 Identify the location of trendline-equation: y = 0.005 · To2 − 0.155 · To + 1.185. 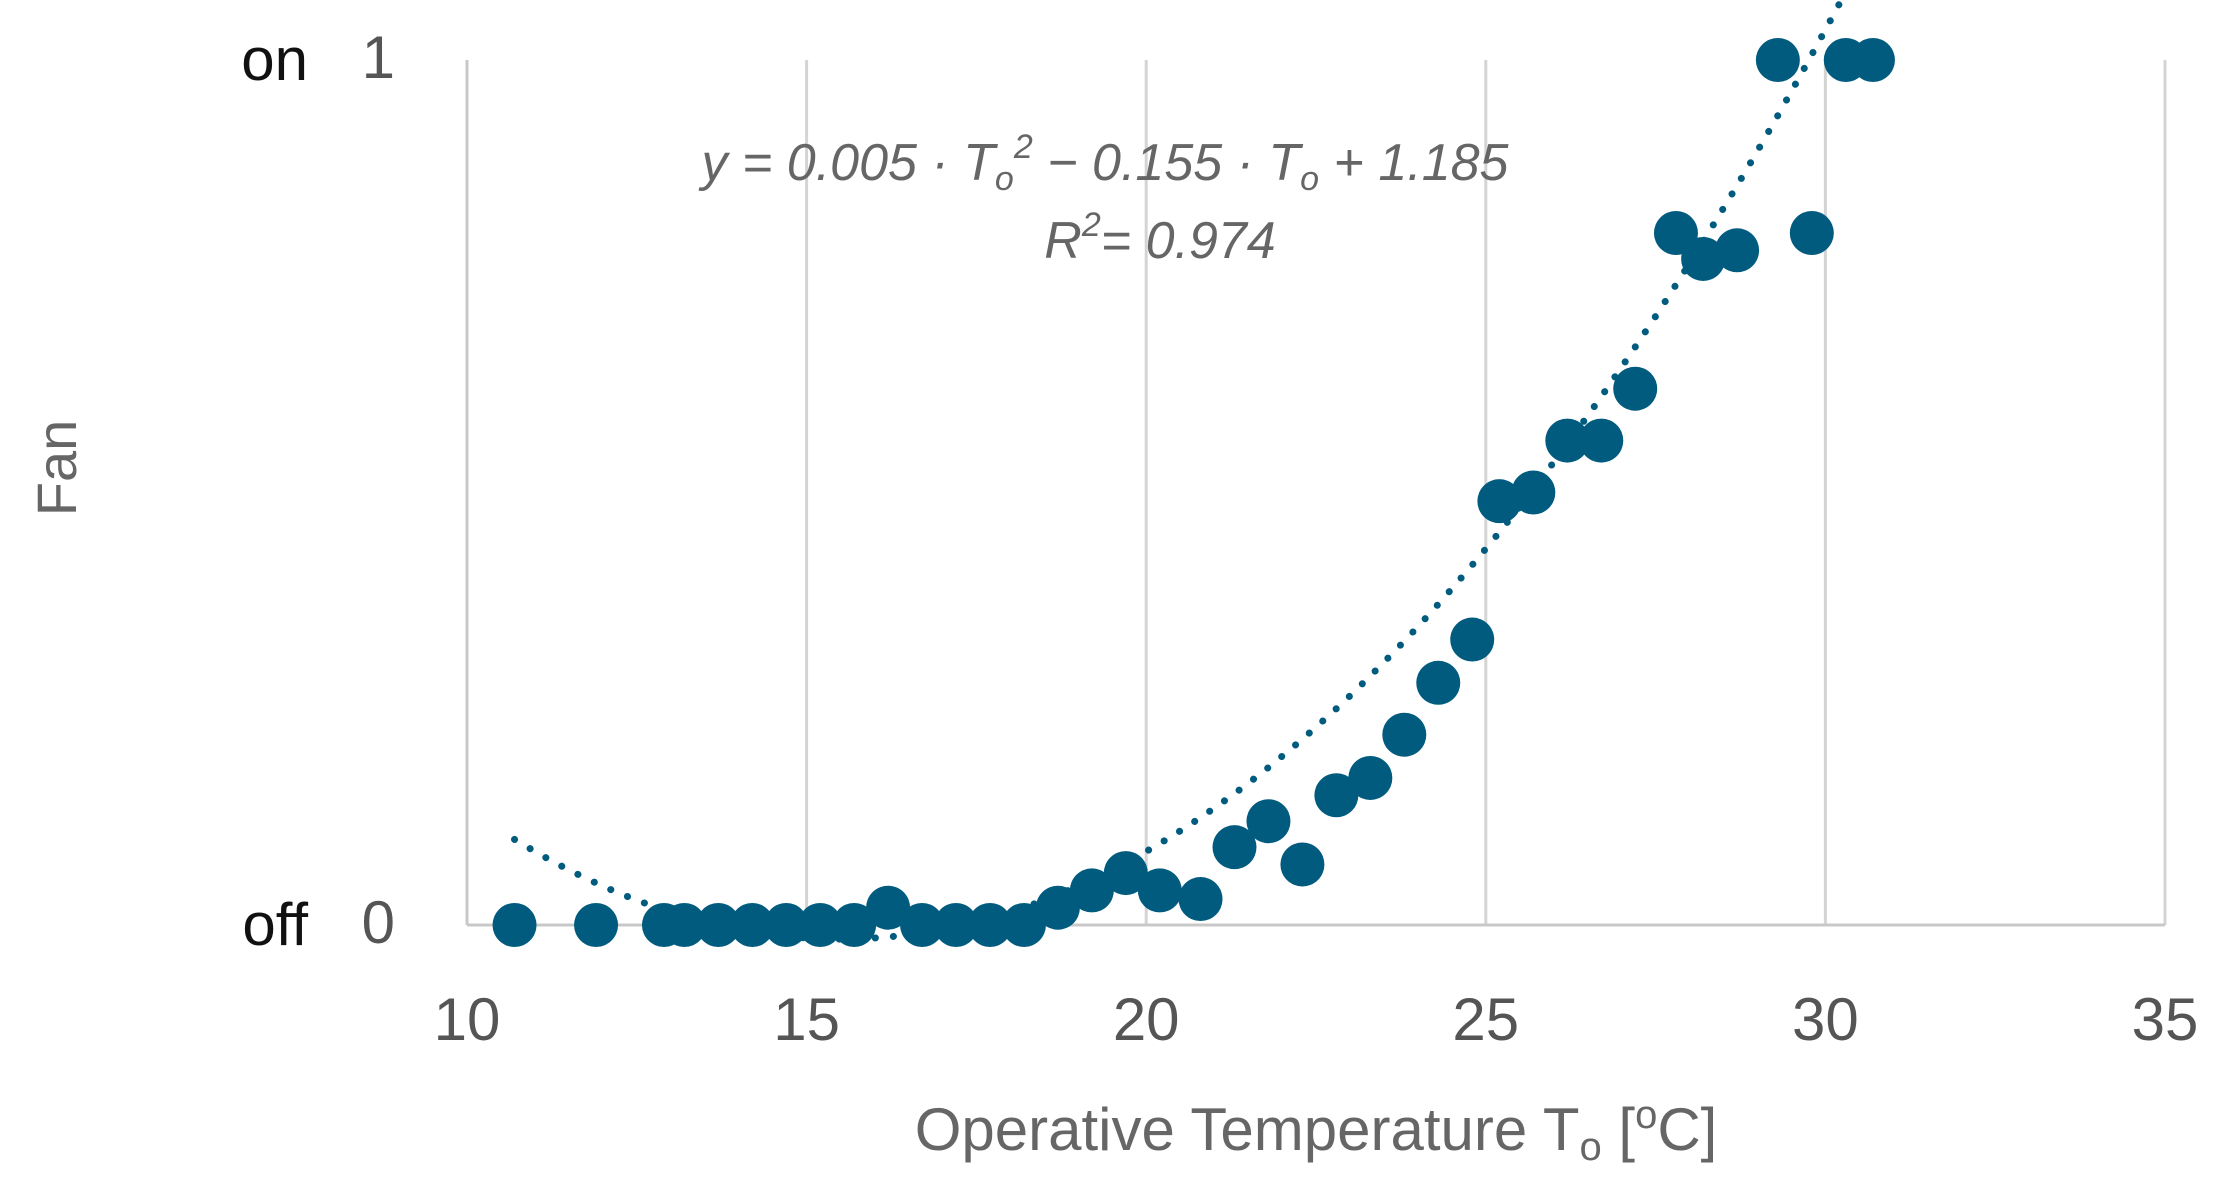
(1104, 163).